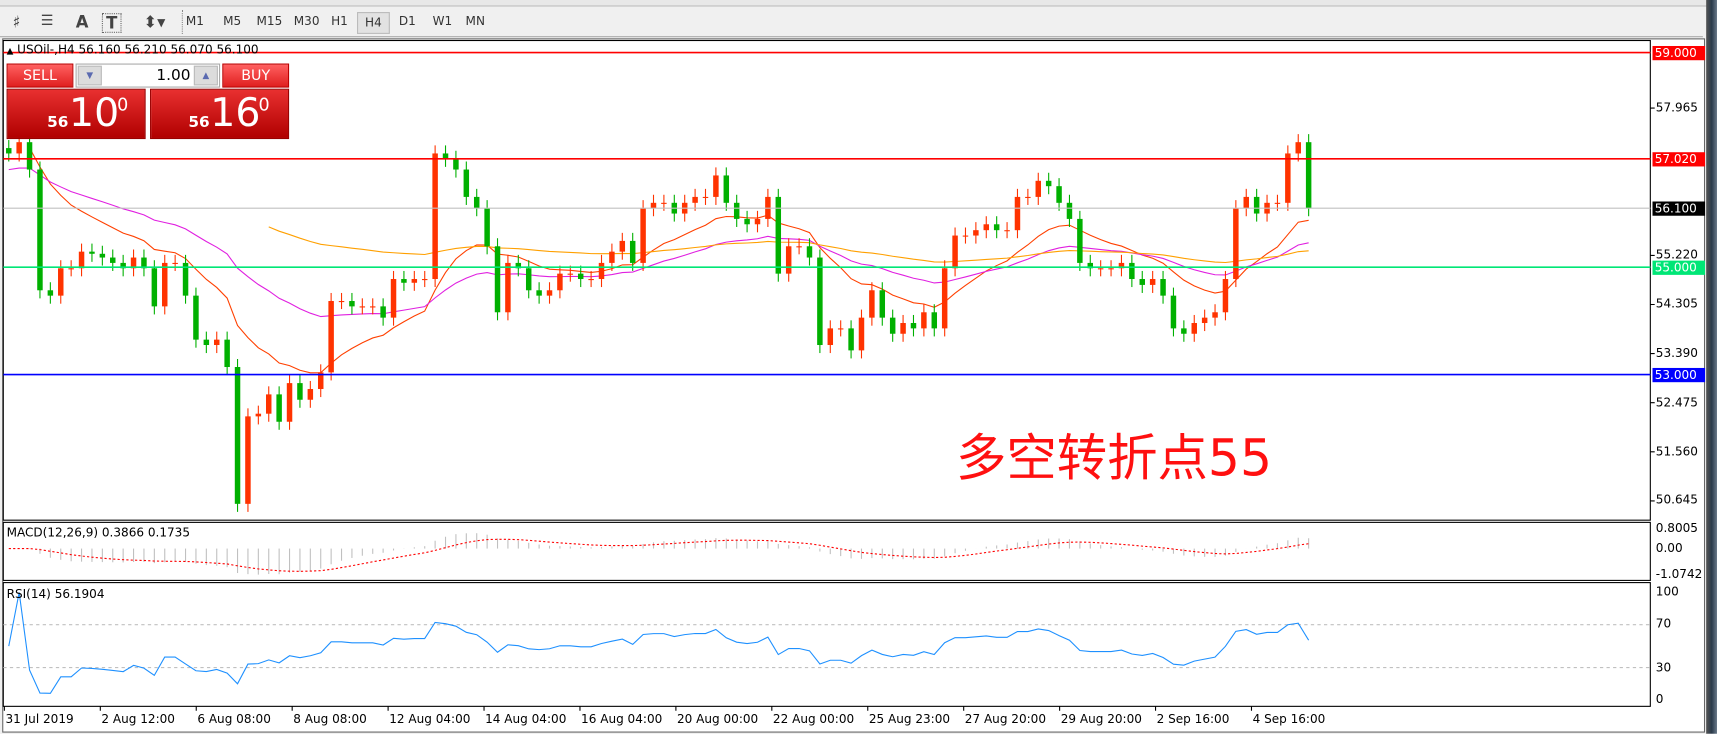 This screenshot has width=1717, height=734. Describe the element at coordinates (256, 75) in the screenshot. I see `buy-button: BUY` at that location.